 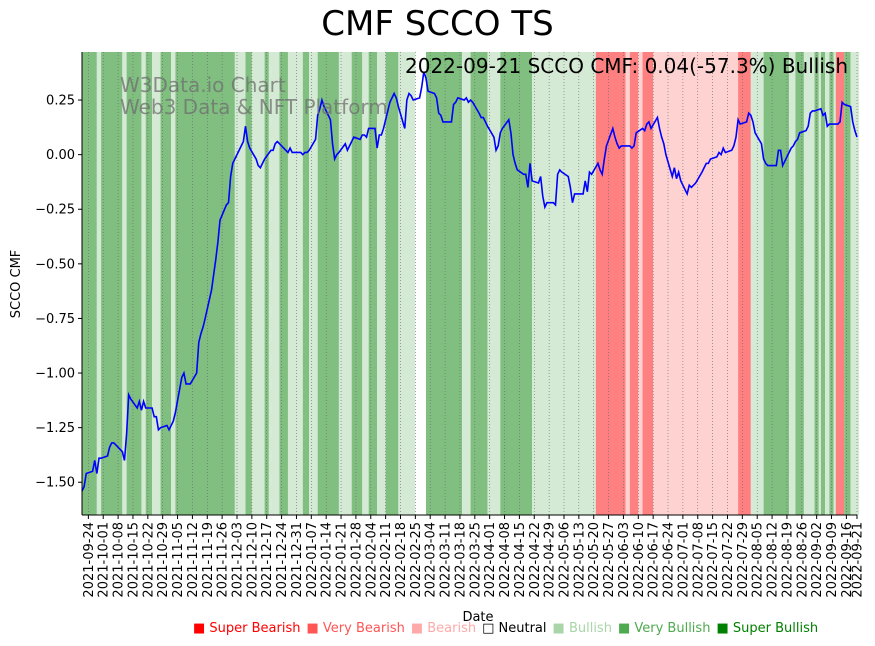 I want to click on x-tick-label: 2022-05-13, so click(x=579, y=560).